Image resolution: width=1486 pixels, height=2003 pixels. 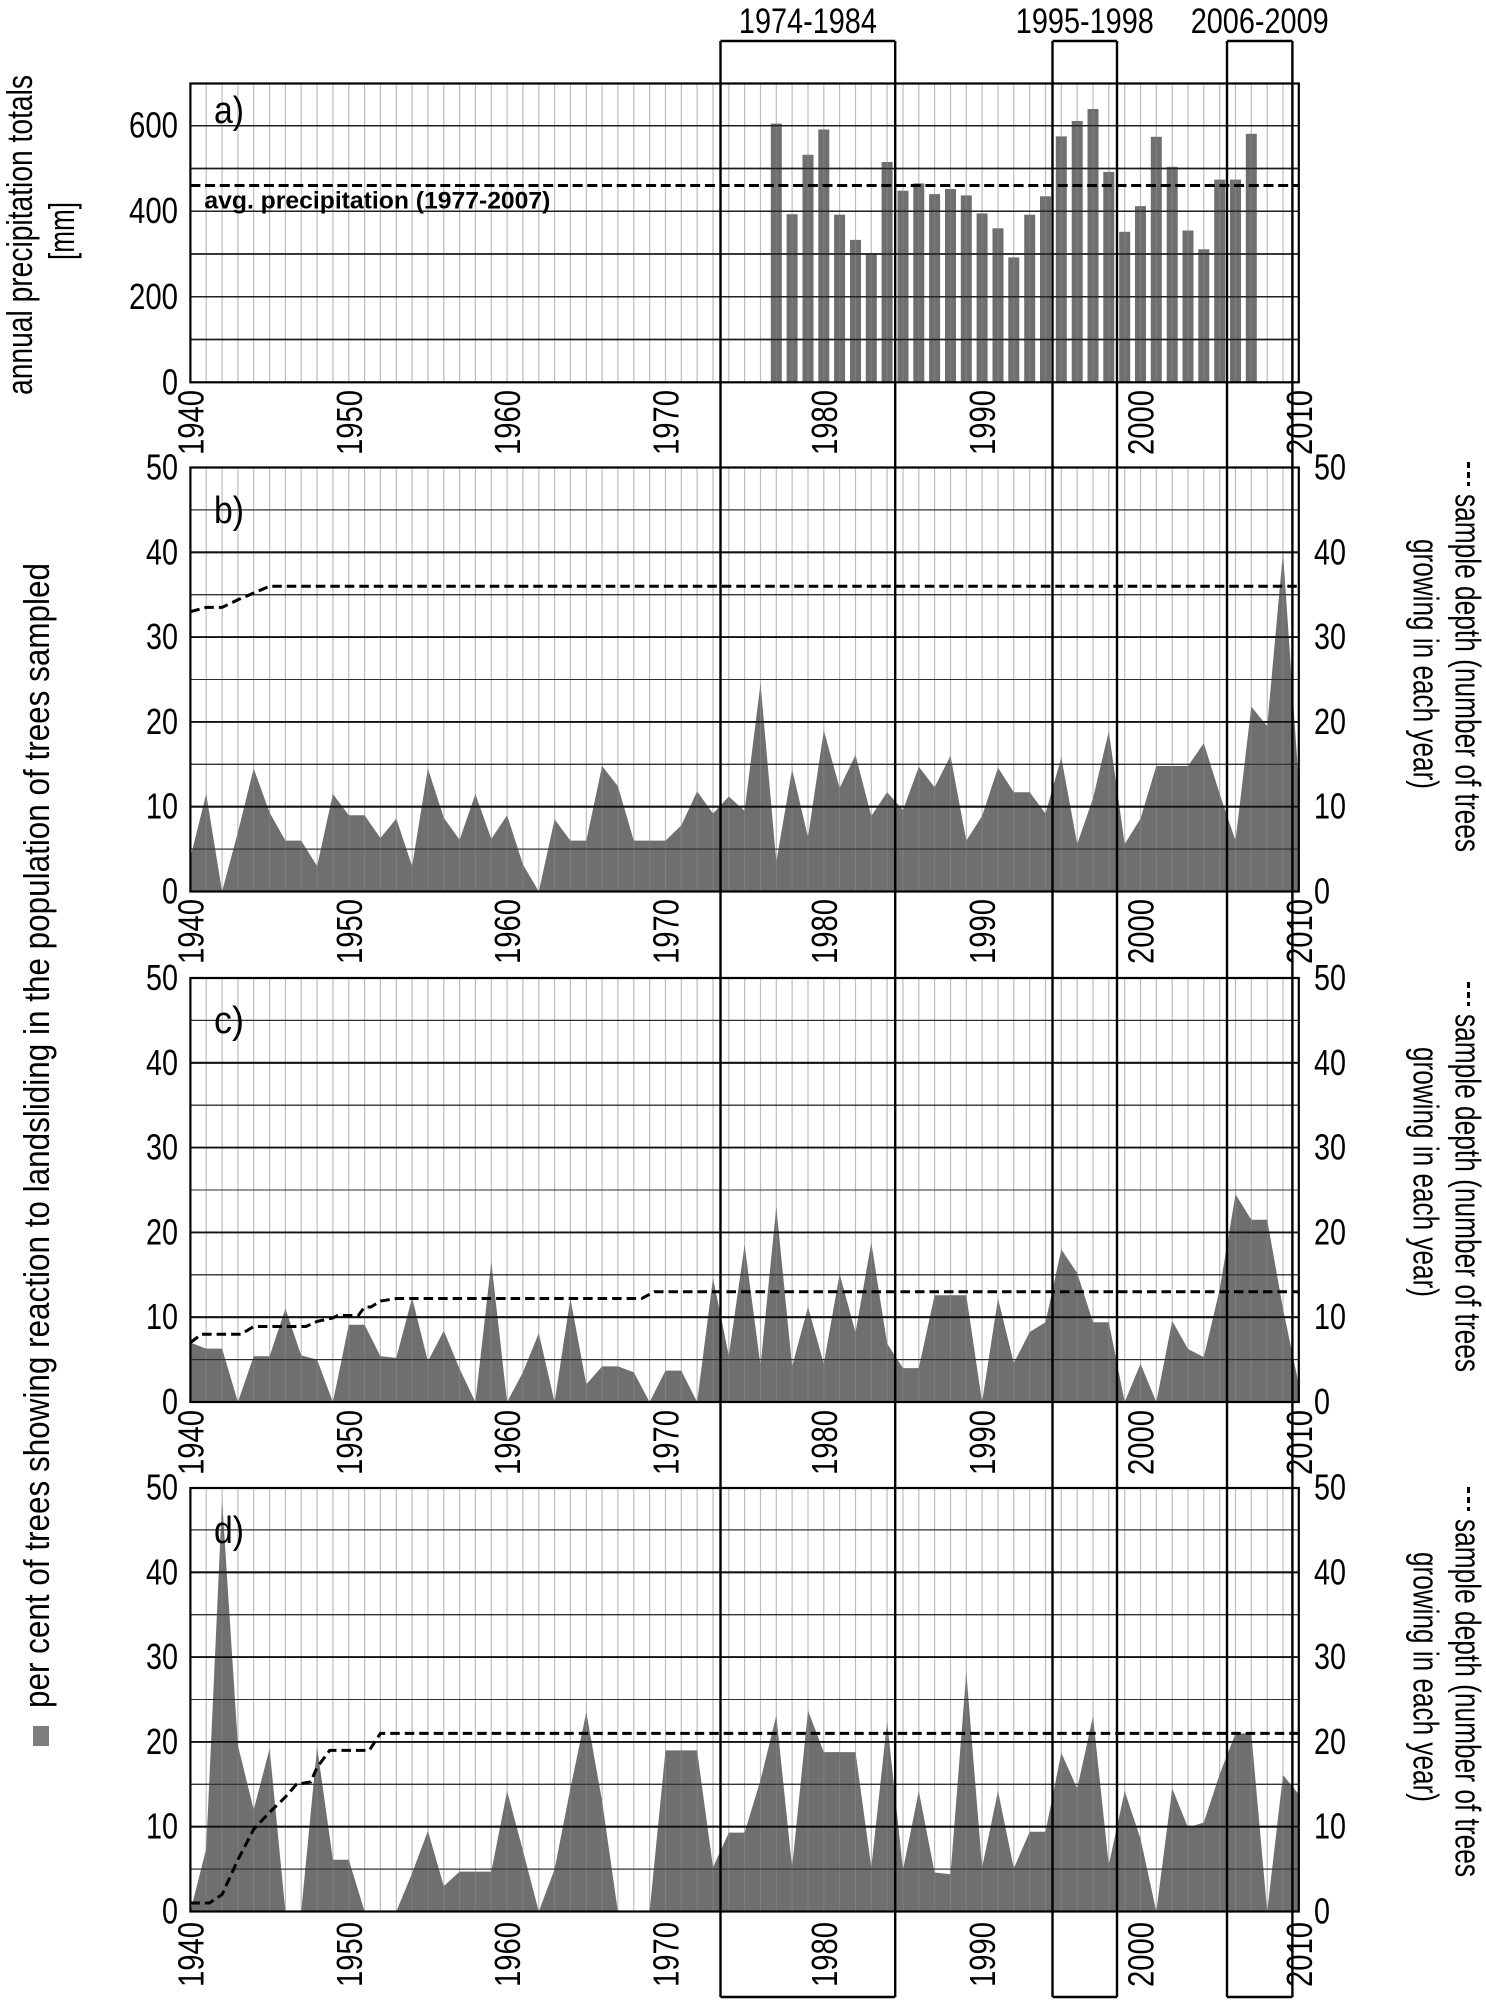 What do you see at coordinates (153, 210) in the screenshot?
I see `svg-text: 400` at bounding box center [153, 210].